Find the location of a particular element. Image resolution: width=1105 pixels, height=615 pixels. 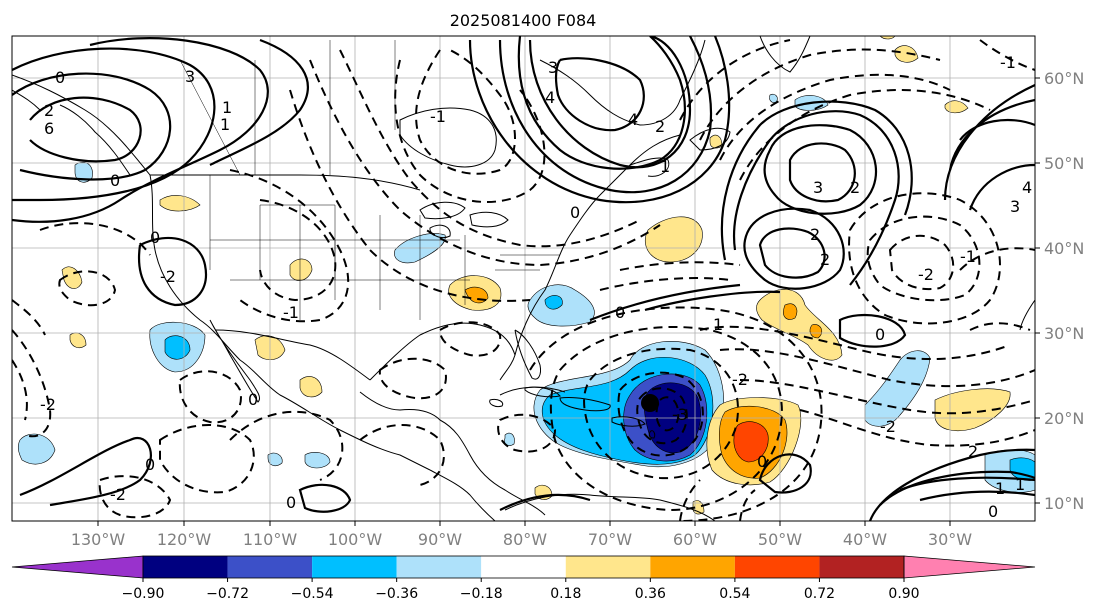

lat-label: 10°N is located at coordinates (1064, 503).